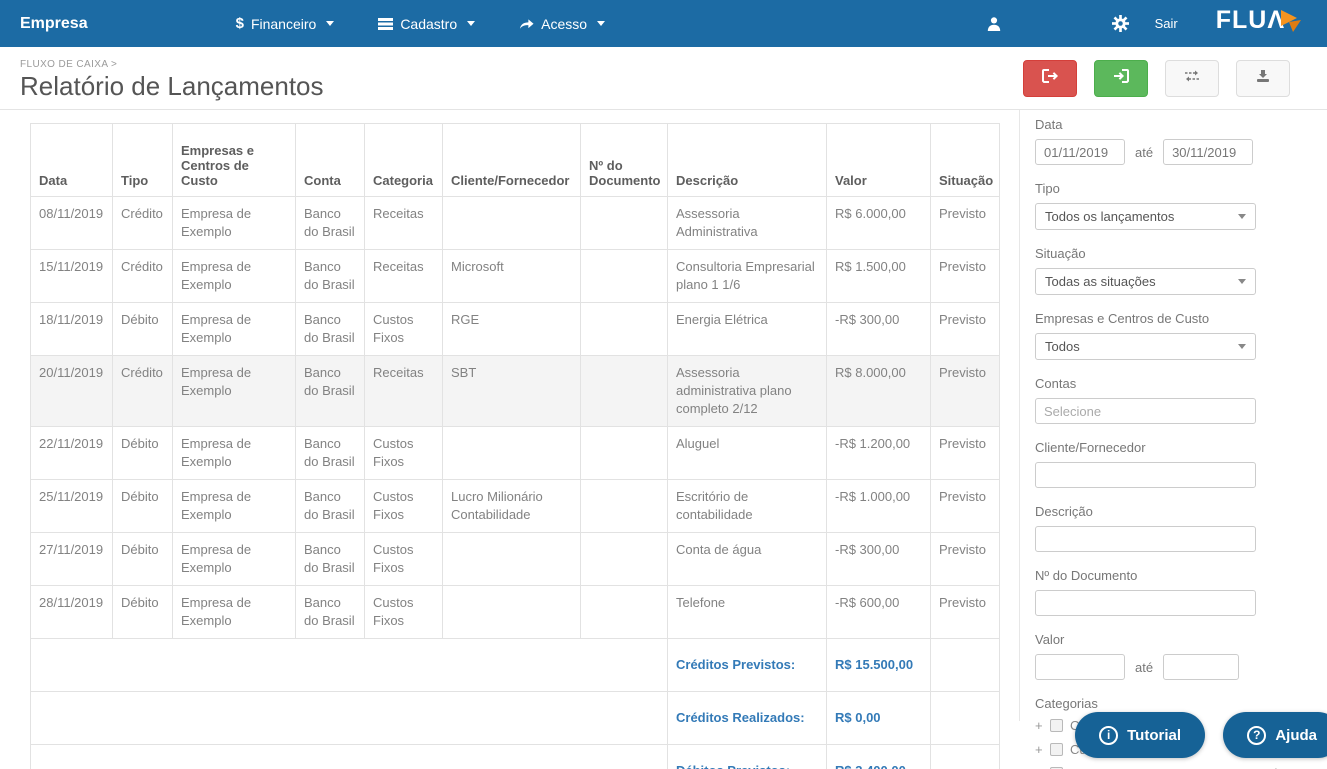 The image size is (1327, 769). What do you see at coordinates (1086, 575) in the screenshot?
I see `filter-documento-label: Nº do Documento` at bounding box center [1086, 575].